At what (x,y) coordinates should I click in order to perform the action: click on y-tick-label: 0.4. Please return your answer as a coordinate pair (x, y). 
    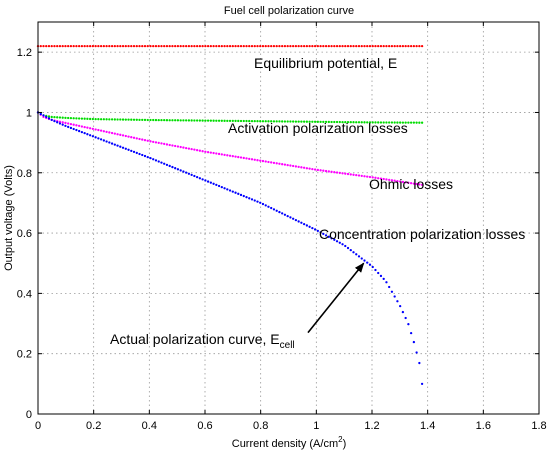
    Looking at the image, I should click on (24, 294).